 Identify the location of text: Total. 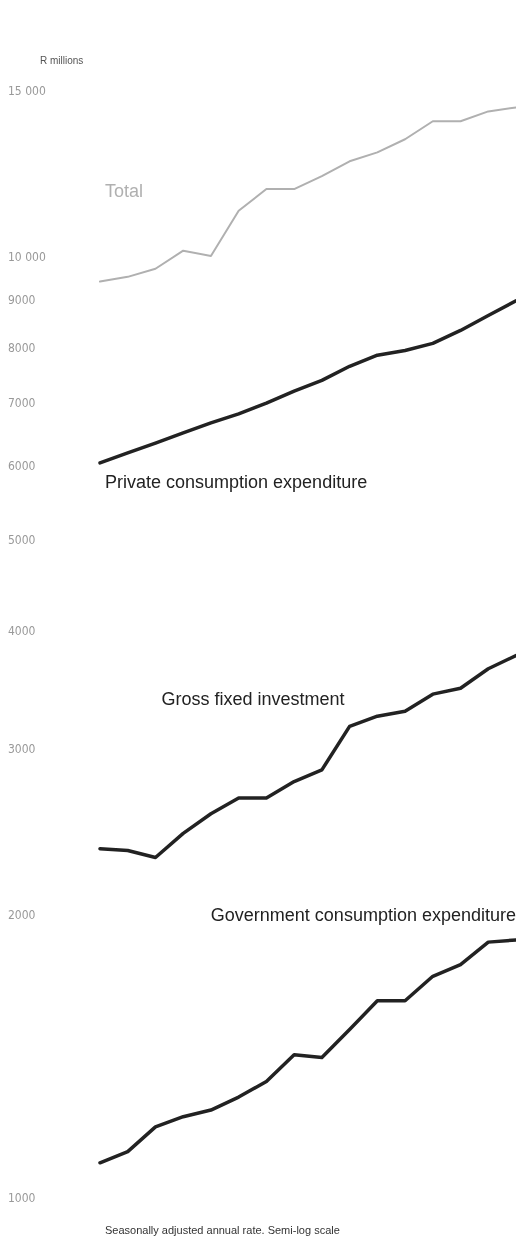
(124, 190).